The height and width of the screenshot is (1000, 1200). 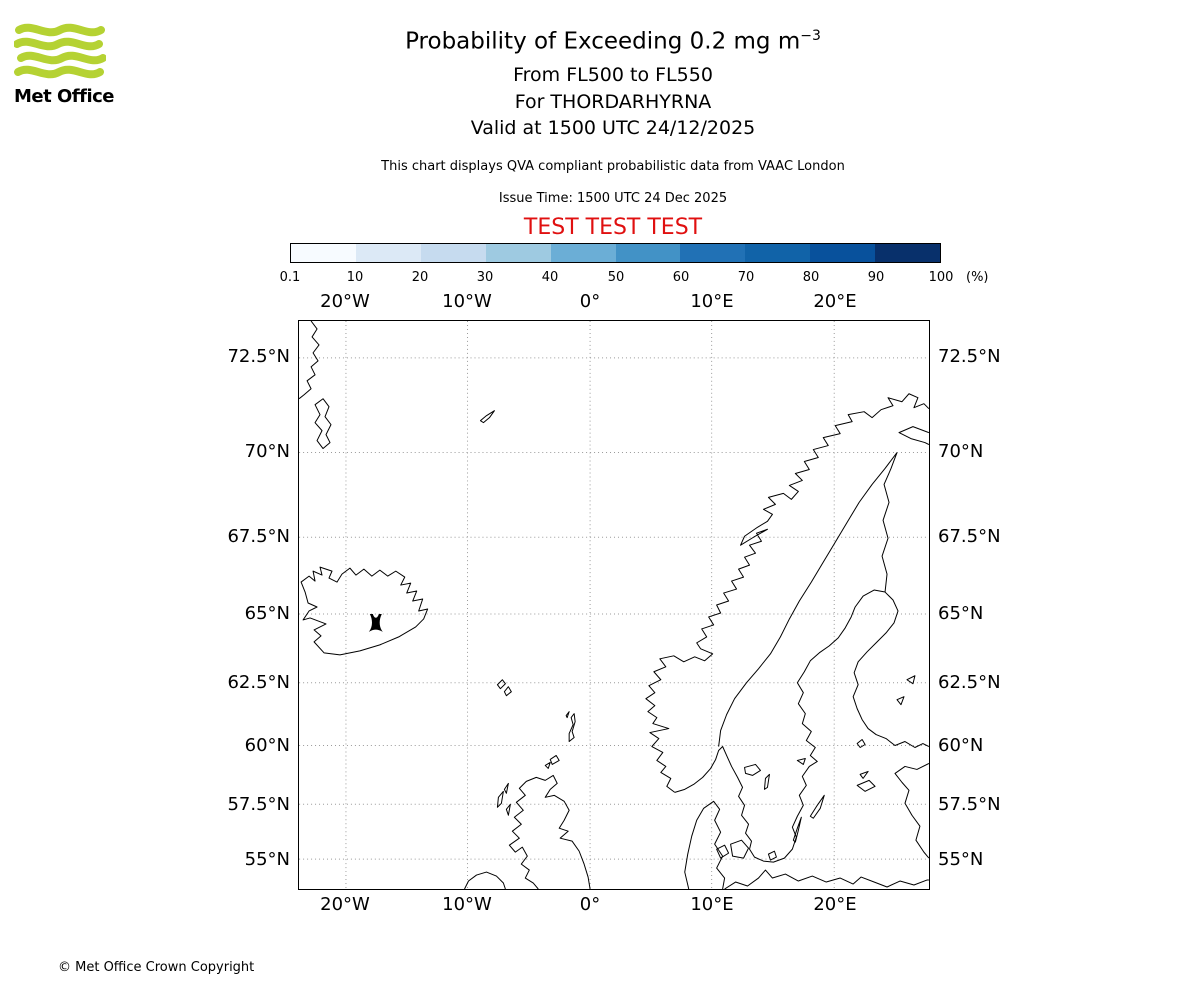 I want to click on subtitle-valid-time: Valid at 1500 UTC 24/12/2025, so click(x=613, y=128).